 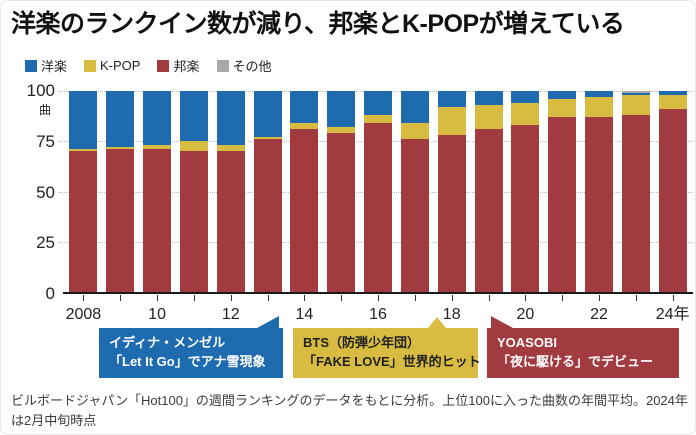 I want to click on legend-label: K-POP, so click(x=120, y=65).